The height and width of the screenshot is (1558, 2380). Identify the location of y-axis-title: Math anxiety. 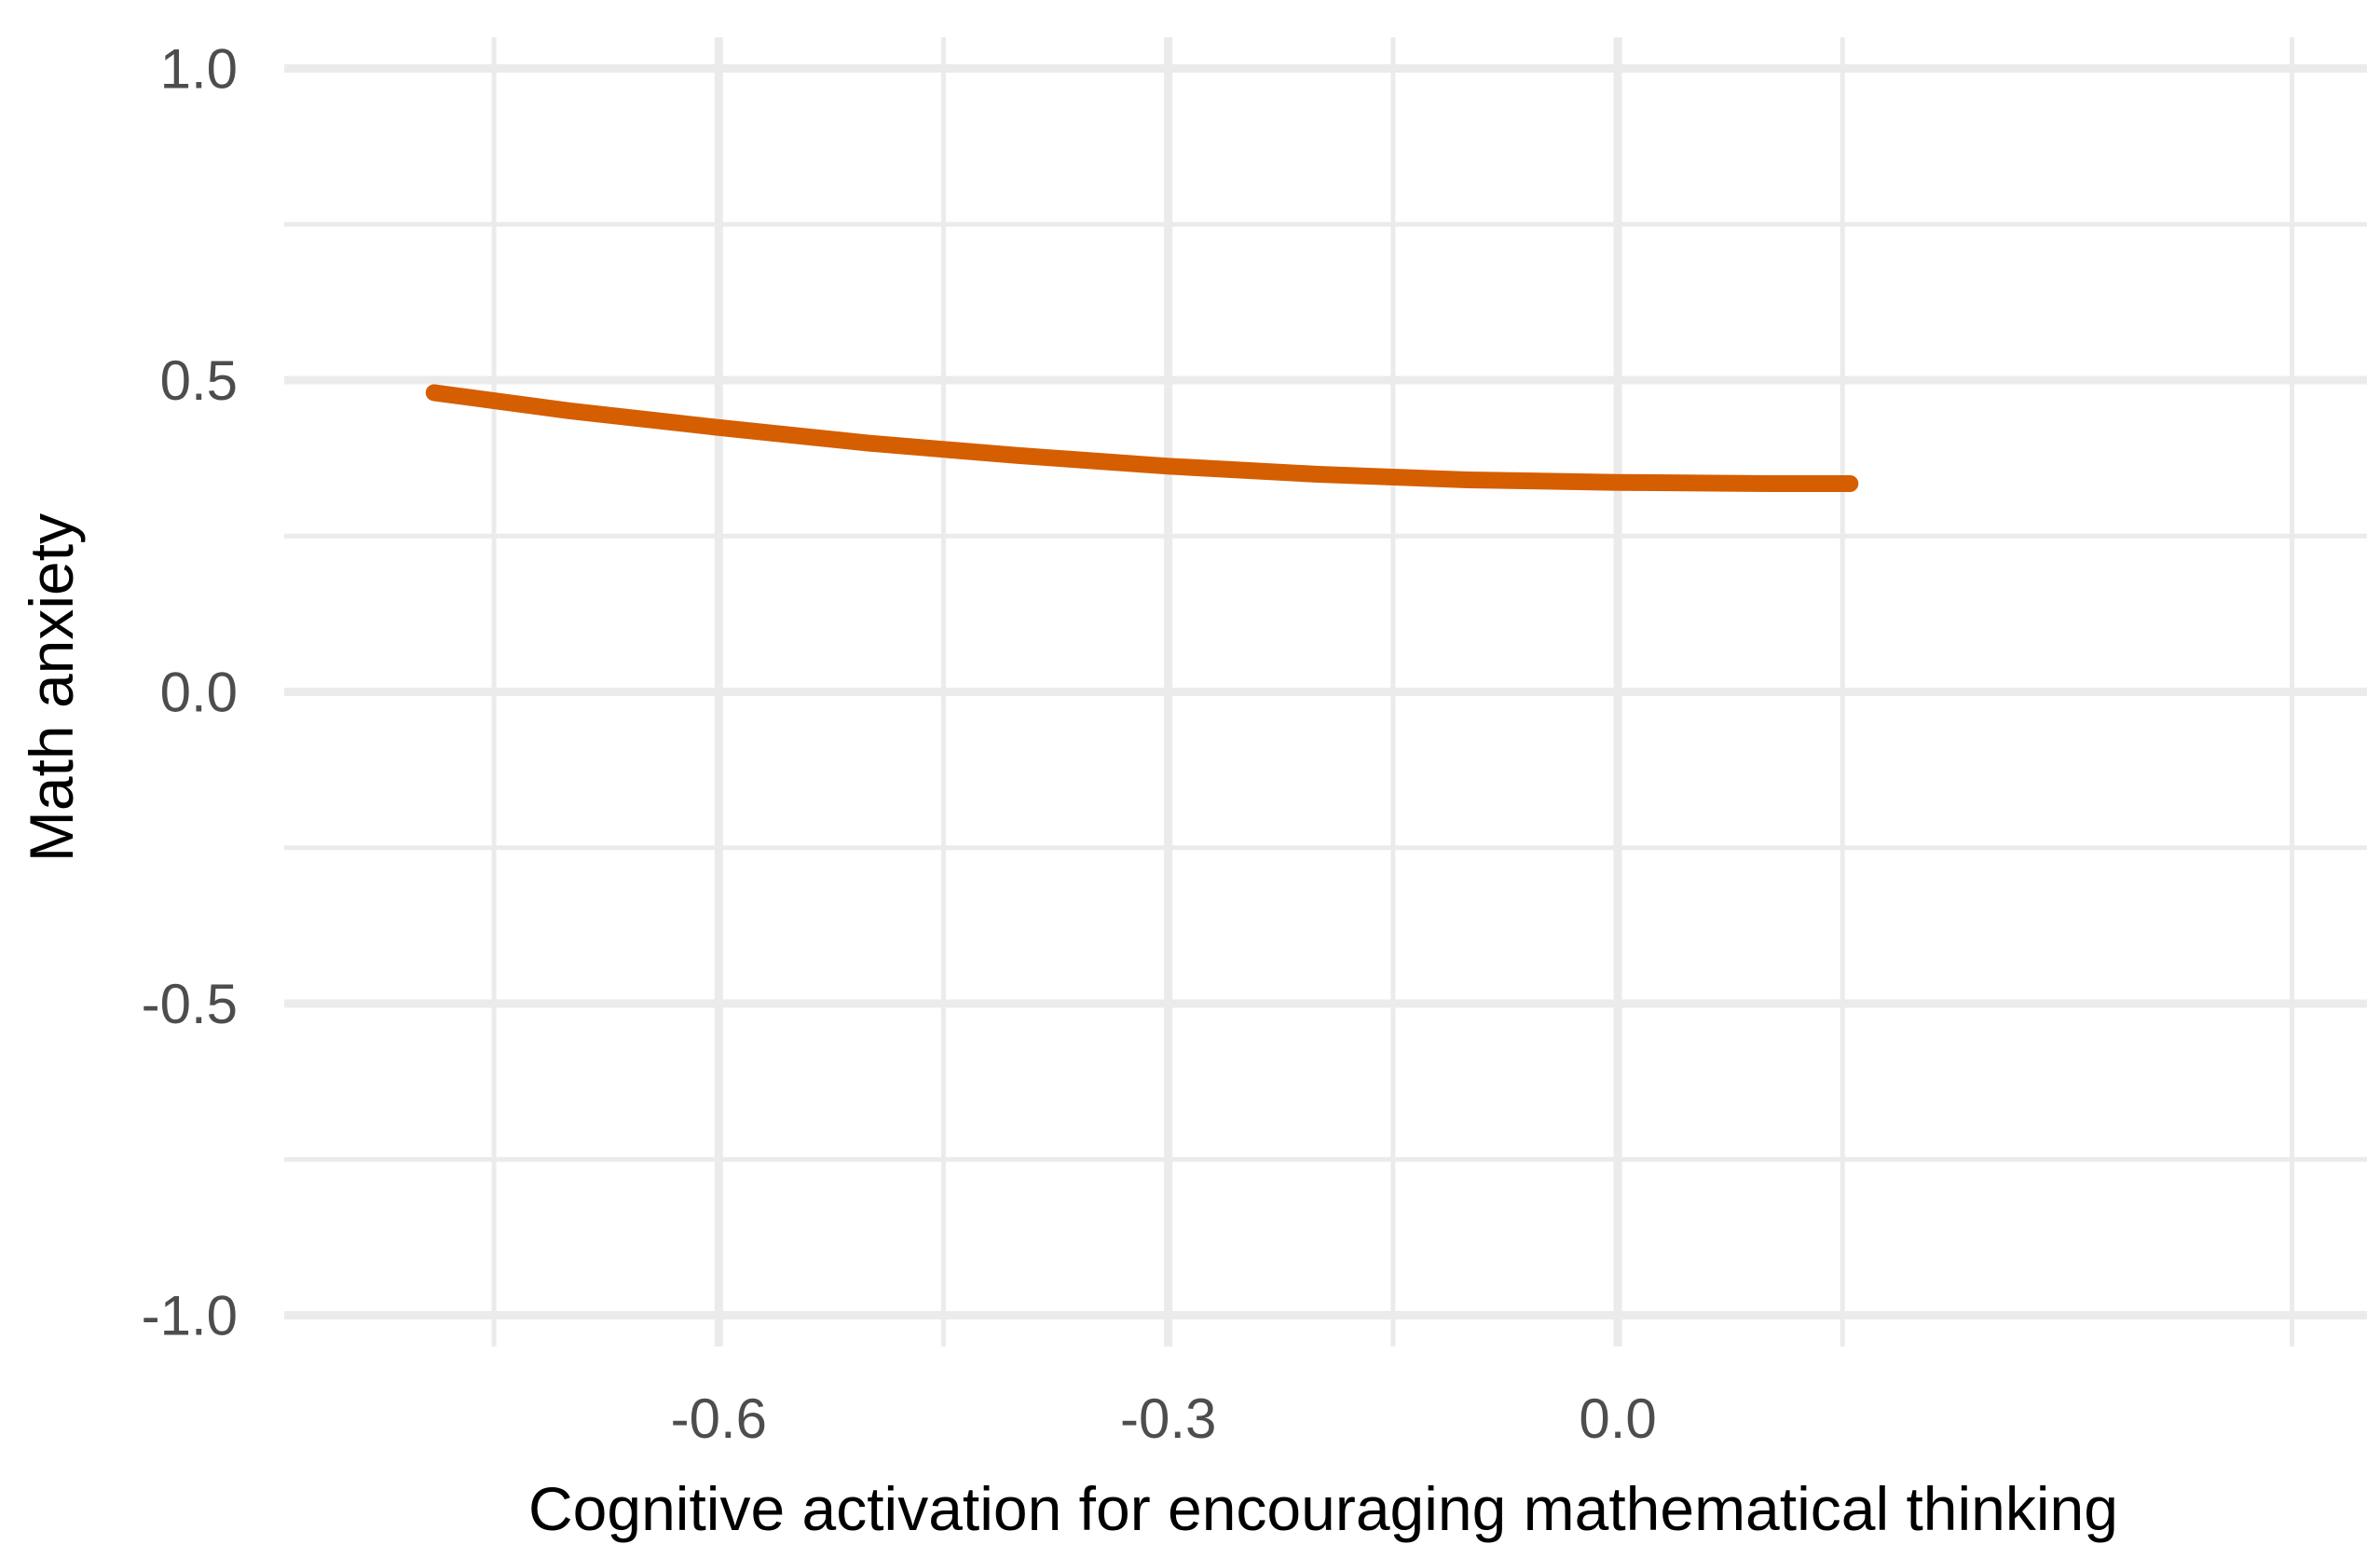
(51, 687).